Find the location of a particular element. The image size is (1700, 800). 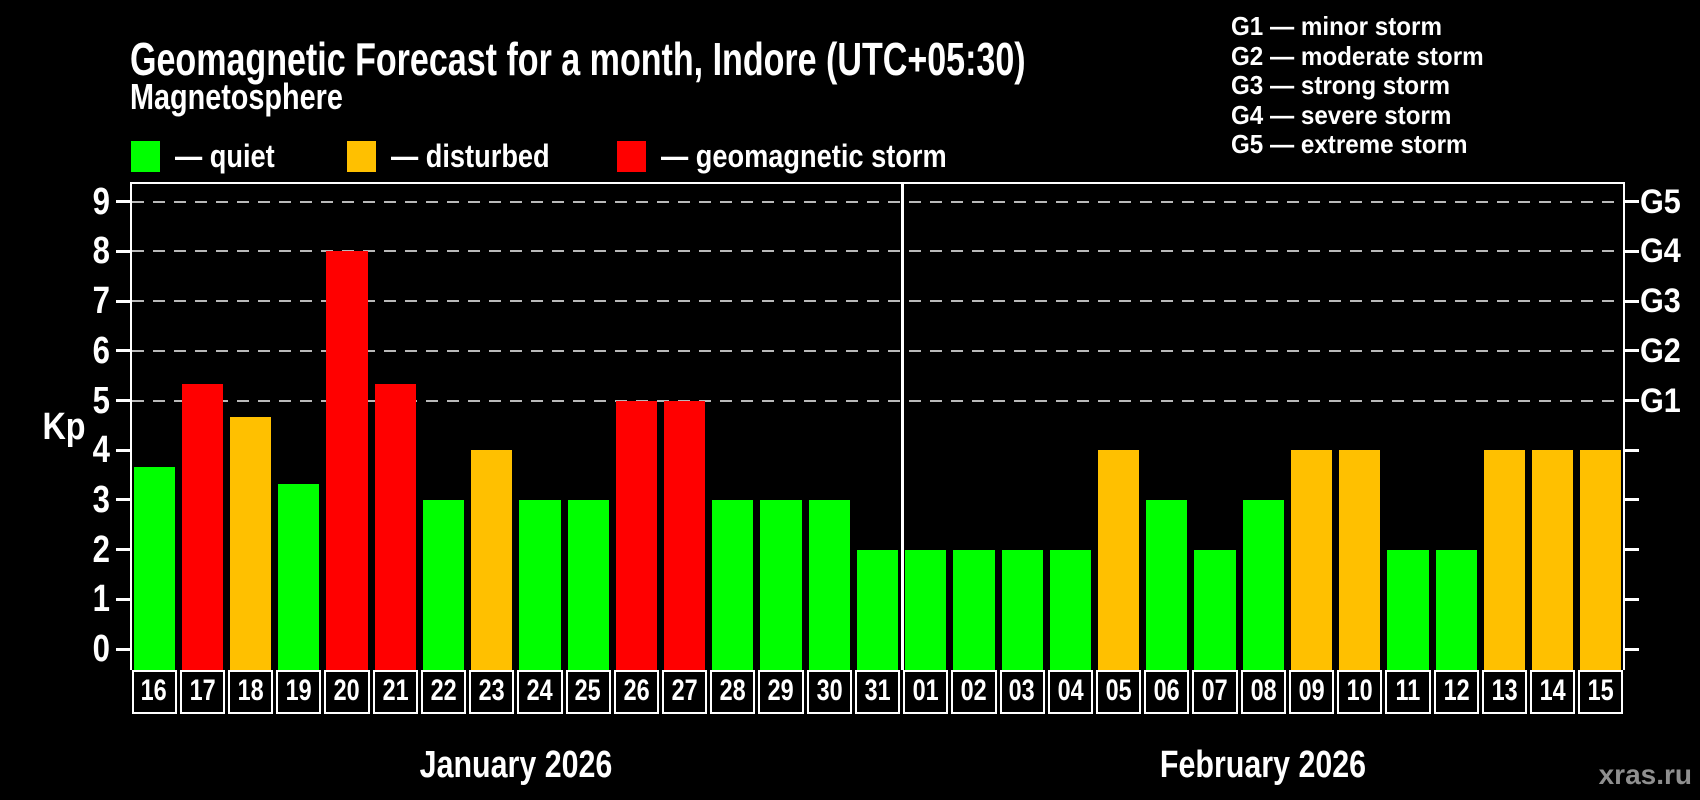

day-number: 09 is located at coordinates (1311, 690).